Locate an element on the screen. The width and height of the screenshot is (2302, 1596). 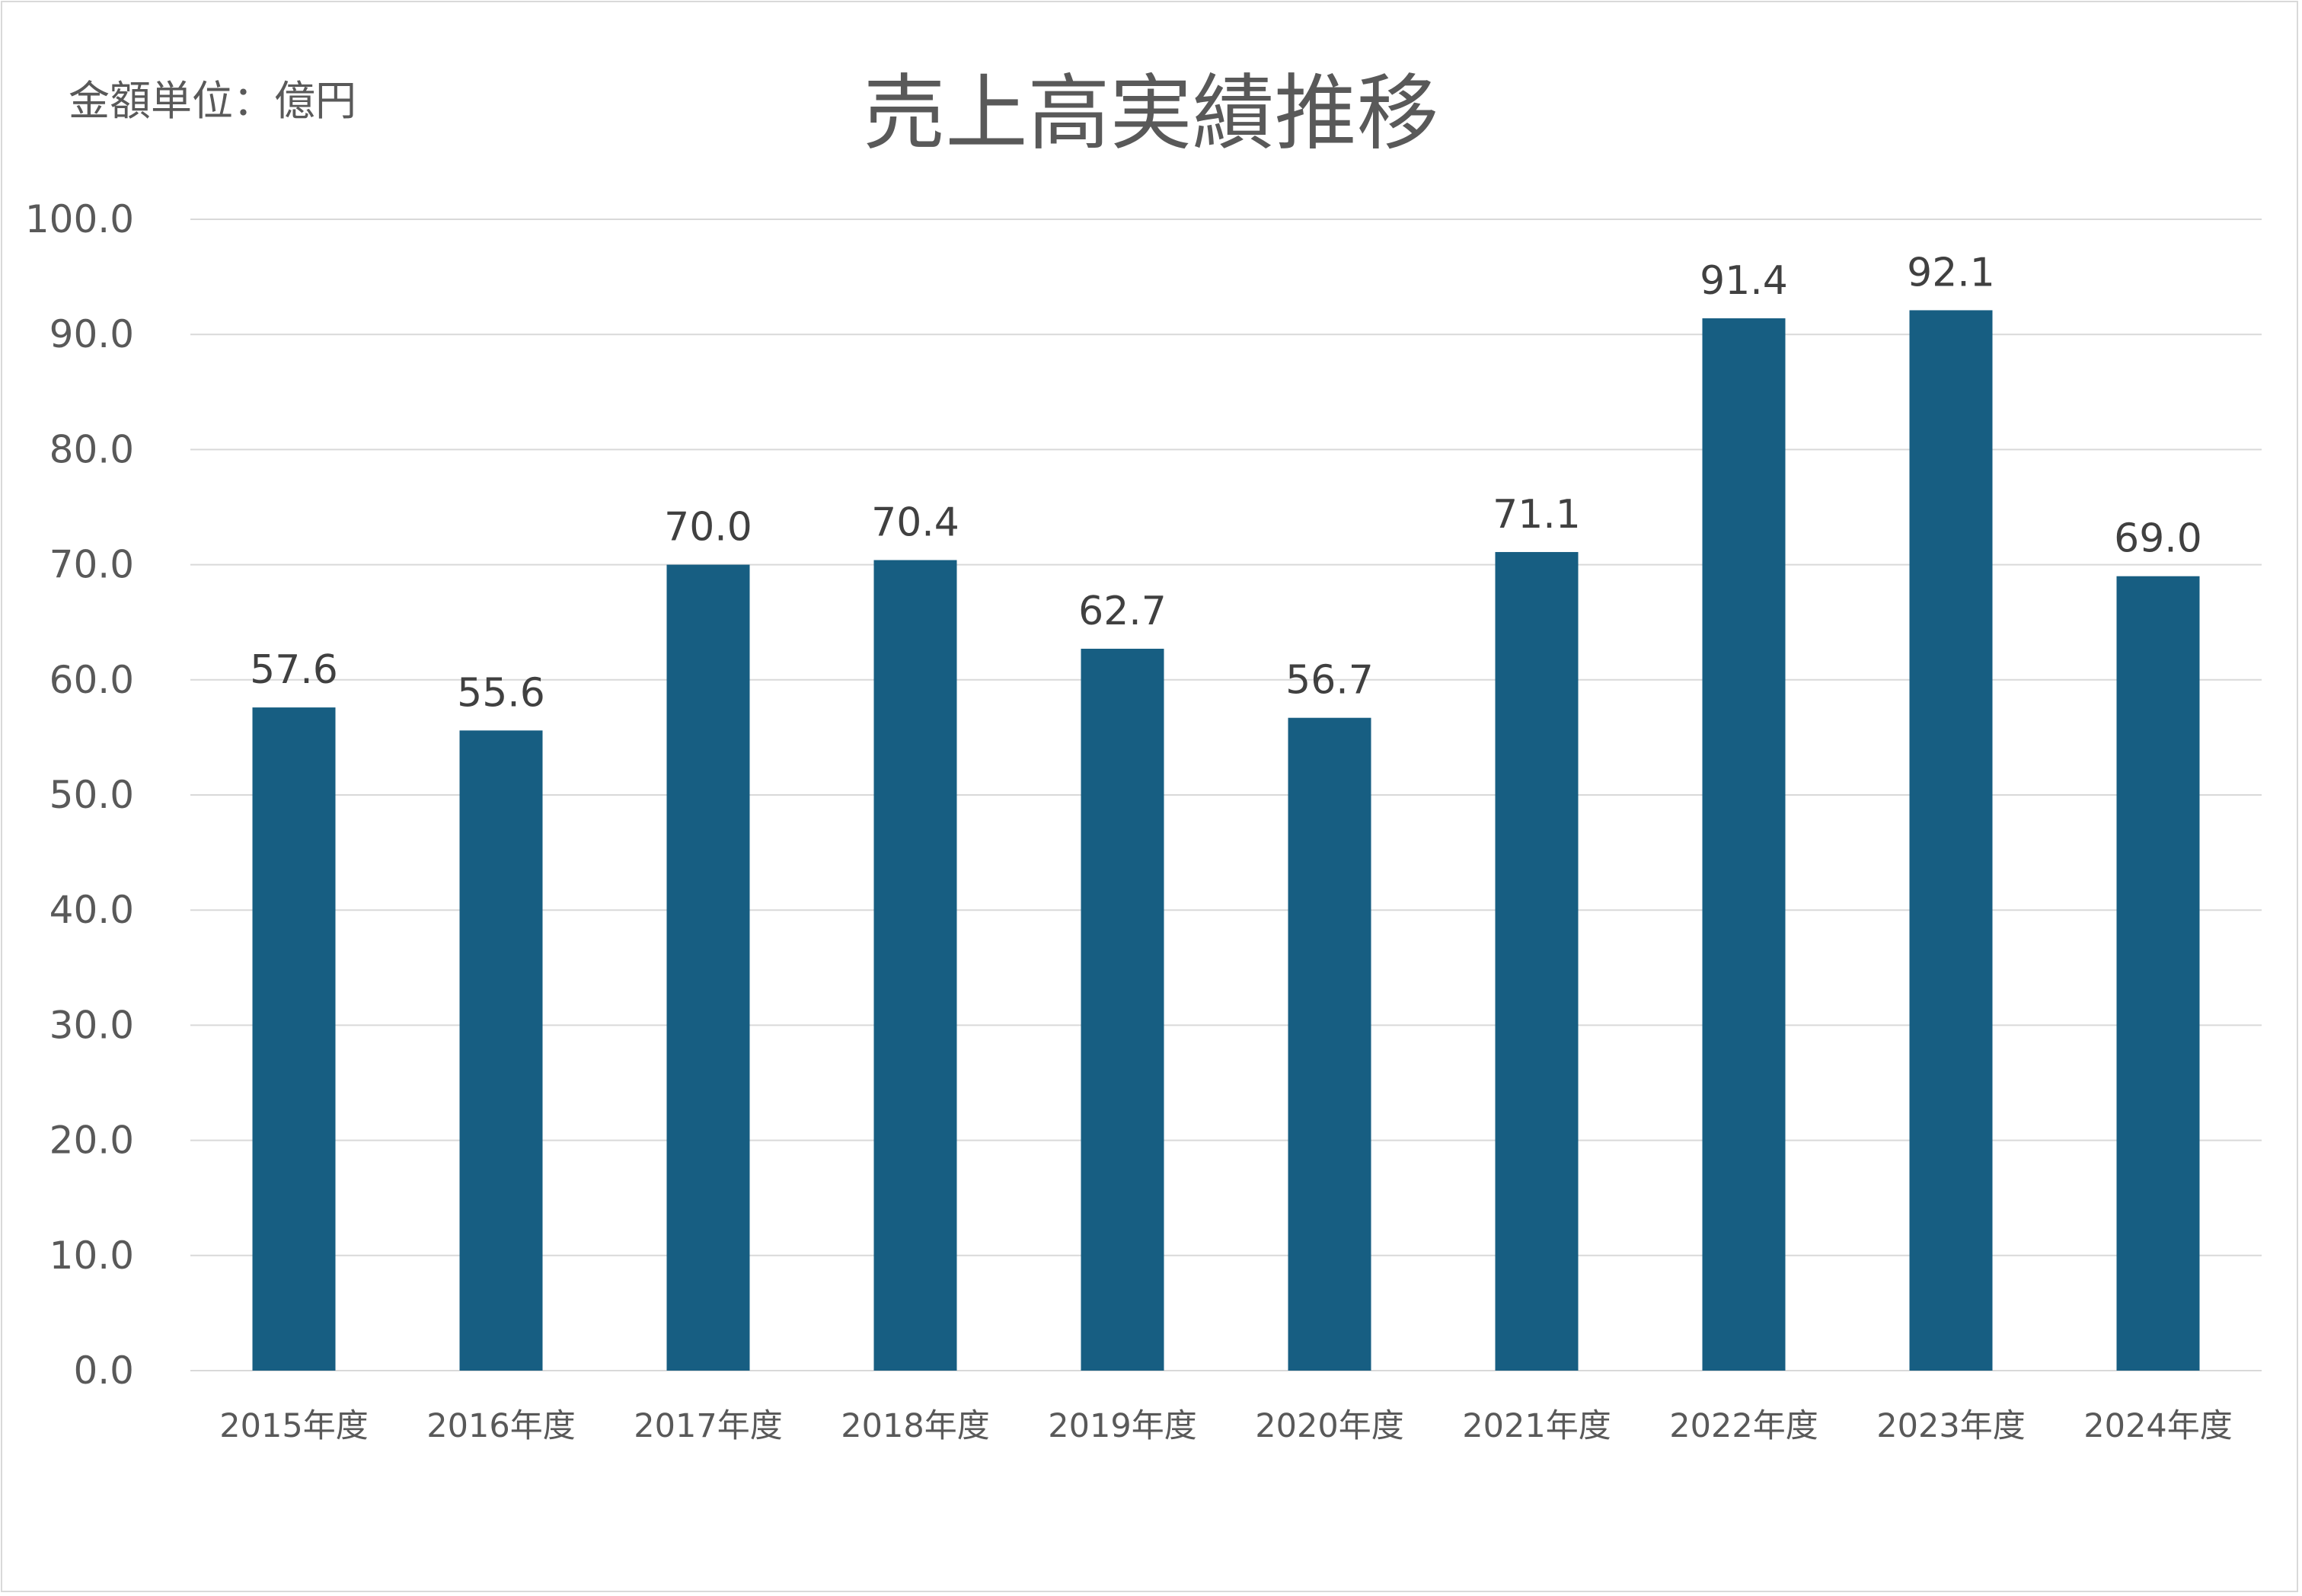
y-tick-label: 20.0 is located at coordinates (92, 1141).